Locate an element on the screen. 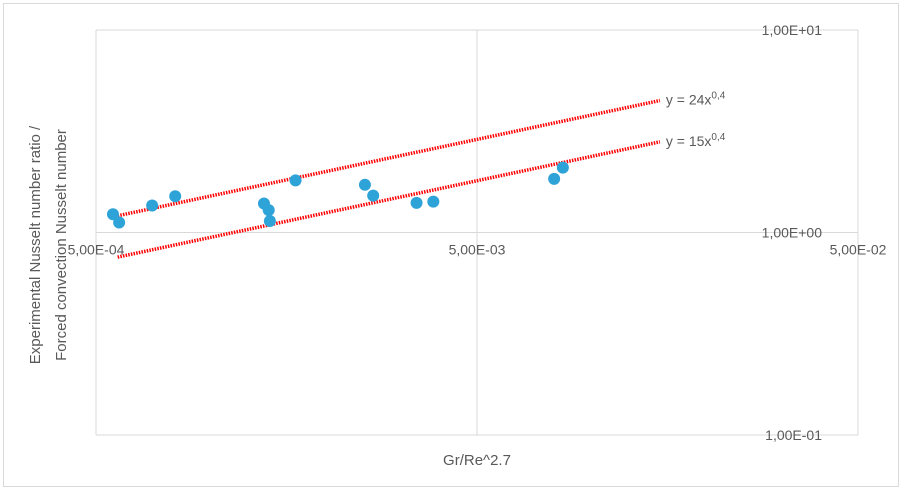 Image resolution: width=904 pixels, height=492 pixels. trendline-label-0: y = 24x0,4 is located at coordinates (696, 99).